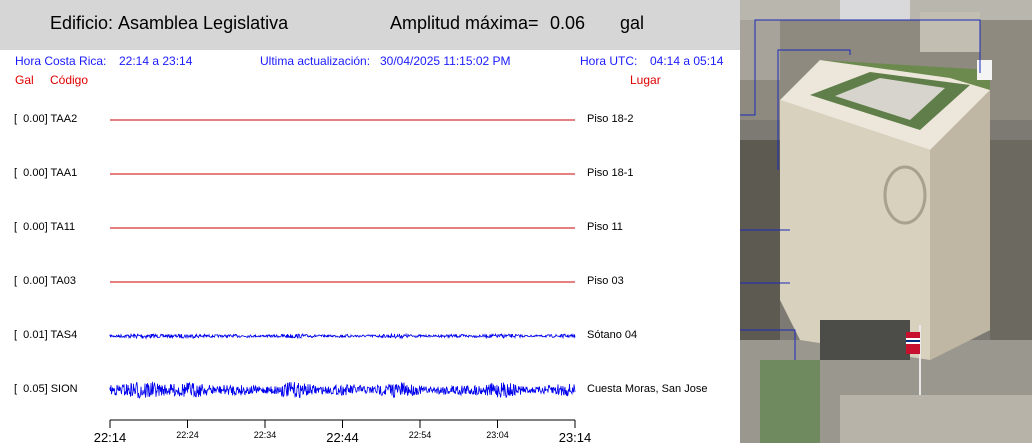 The height and width of the screenshot is (443, 1032). I want to click on station-label: [ 0.05] SION, so click(46, 389).